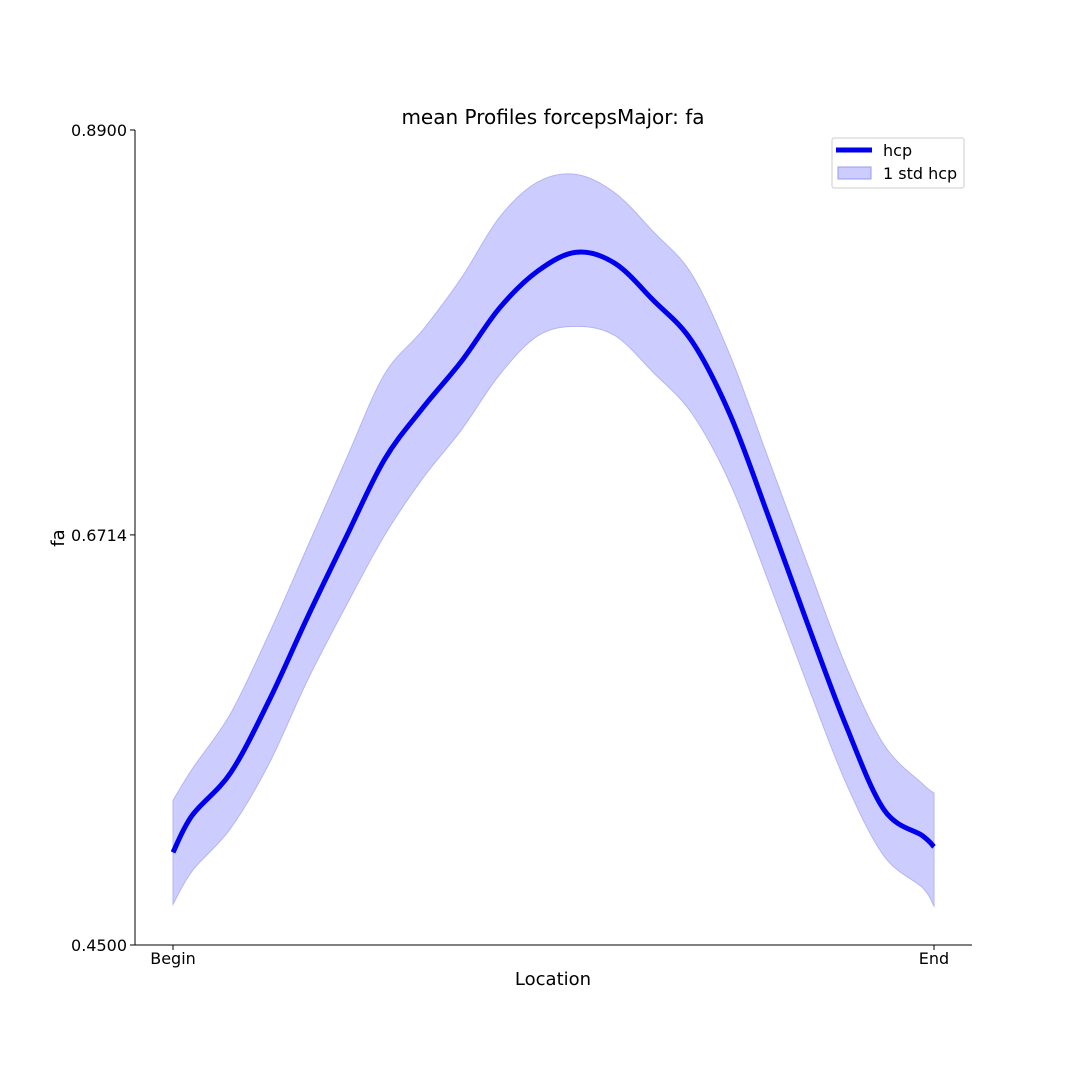 This screenshot has width=1080, height=1080. What do you see at coordinates (934, 958) in the screenshot?
I see `x-tick-label: End` at bounding box center [934, 958].